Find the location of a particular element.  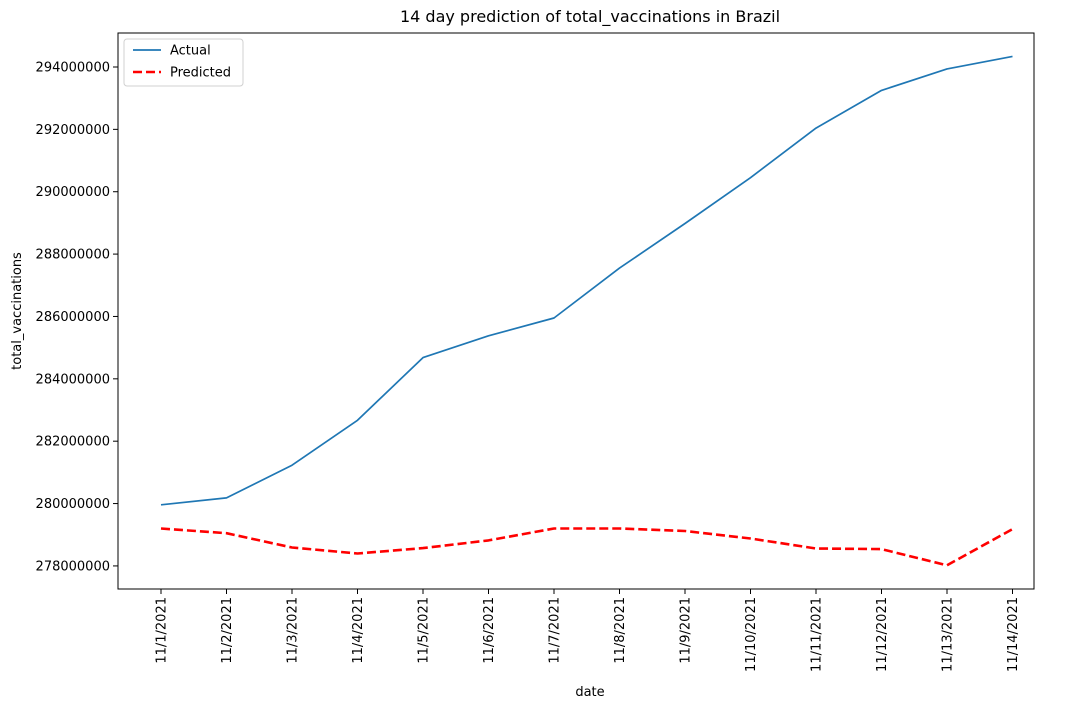

x-tick-label: 11/3/2021 is located at coordinates (293, 630).